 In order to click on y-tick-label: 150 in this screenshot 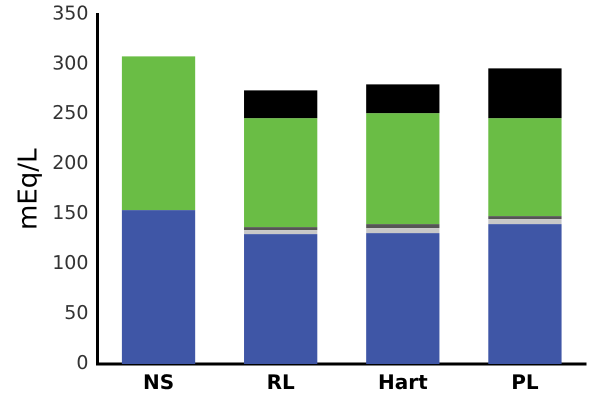, I will do `click(70, 213)`.